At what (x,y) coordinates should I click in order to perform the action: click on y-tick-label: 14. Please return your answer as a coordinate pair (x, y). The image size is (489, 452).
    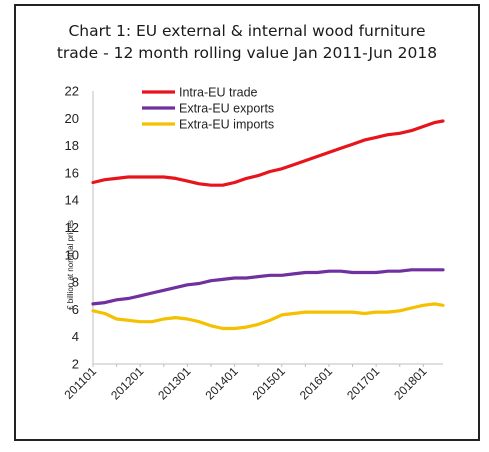
    Looking at the image, I should click on (72, 200).